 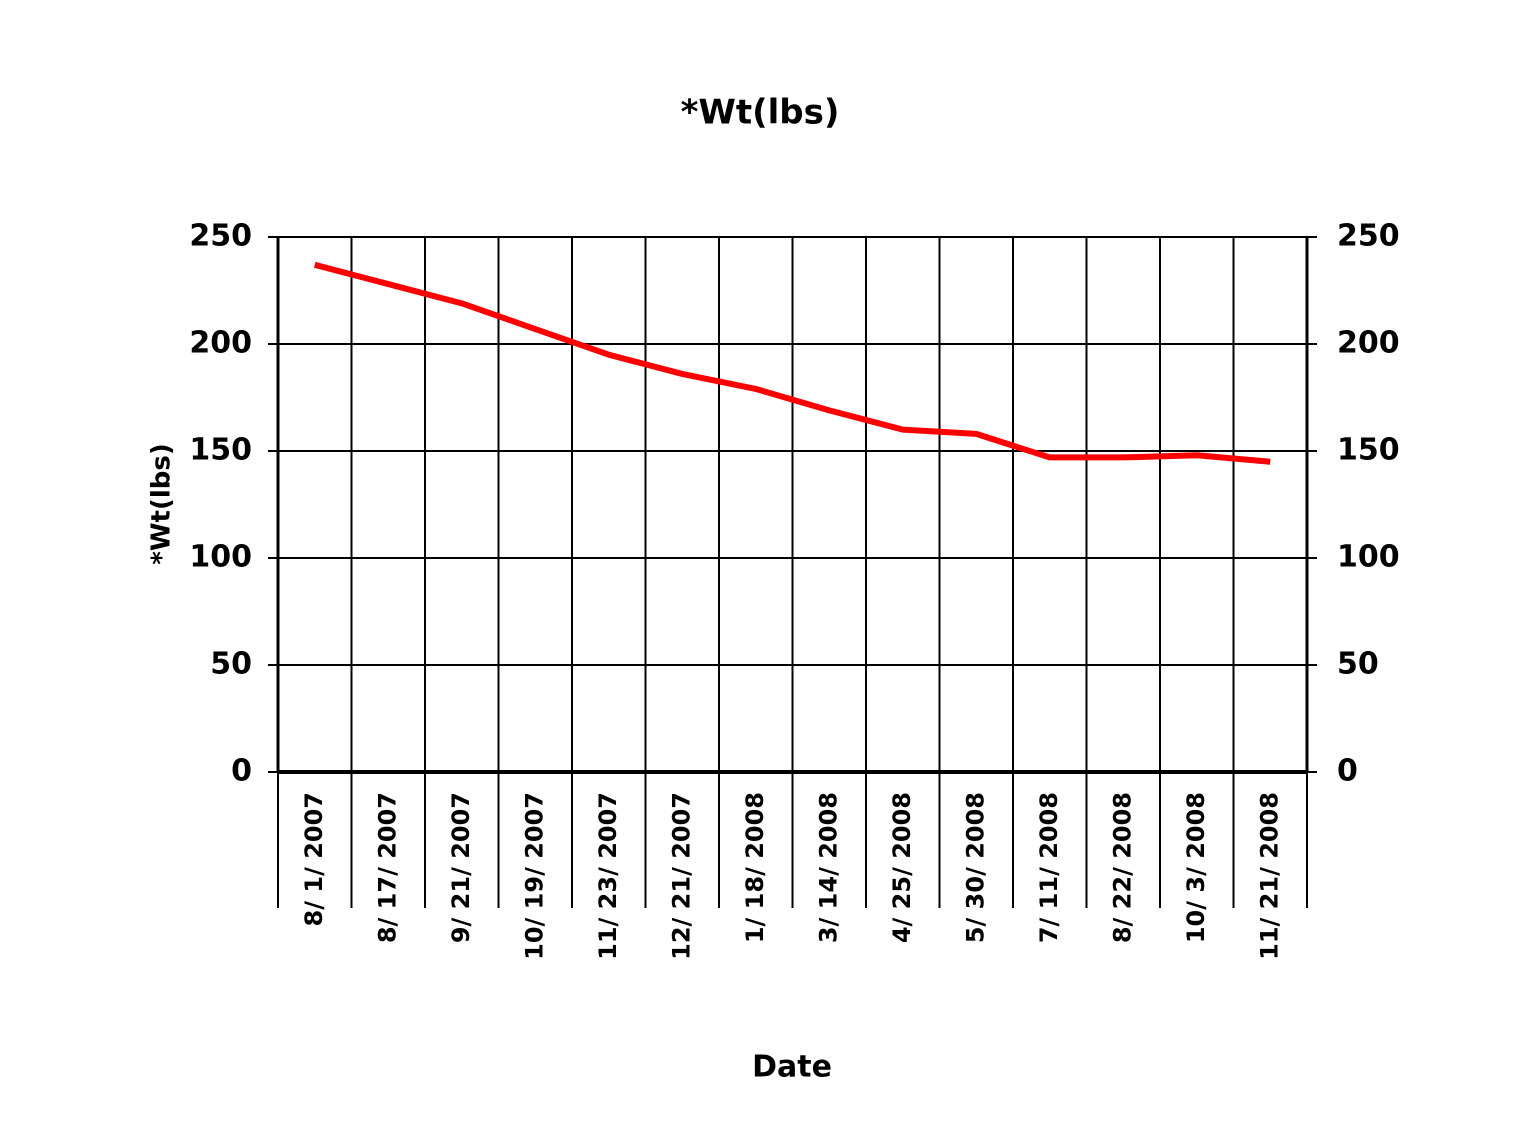 What do you see at coordinates (387, 867) in the screenshot?
I see `x-tick-label: 8/ 17/ 2007` at bounding box center [387, 867].